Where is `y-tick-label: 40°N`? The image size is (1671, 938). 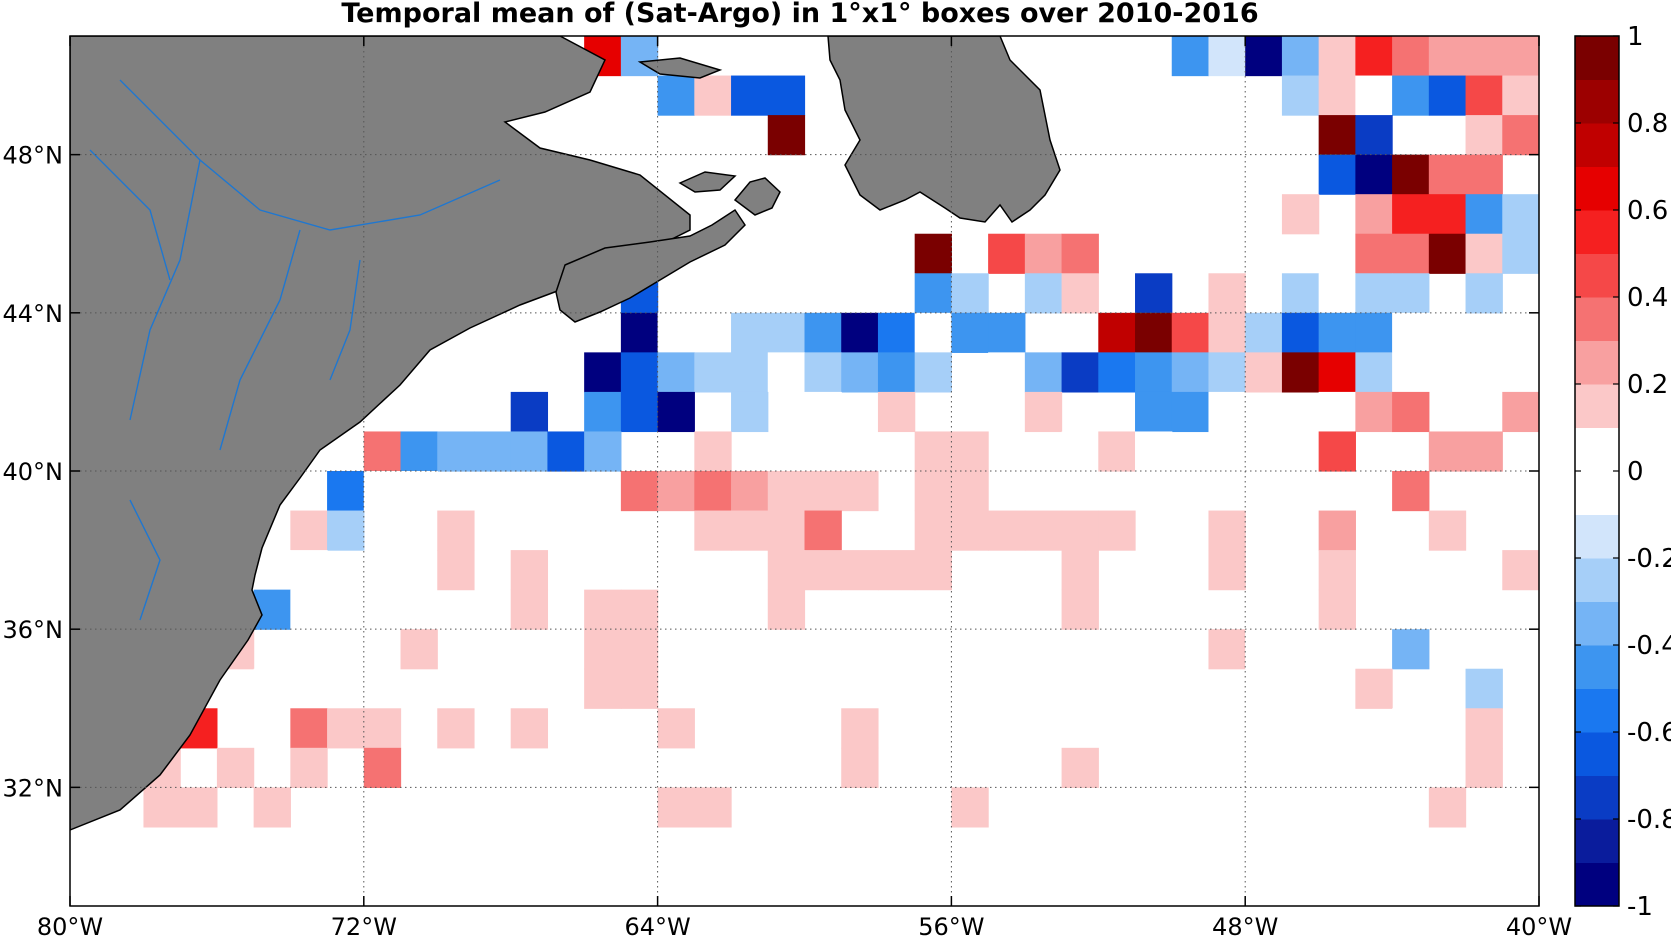 y-tick-label: 40°N is located at coordinates (33, 472).